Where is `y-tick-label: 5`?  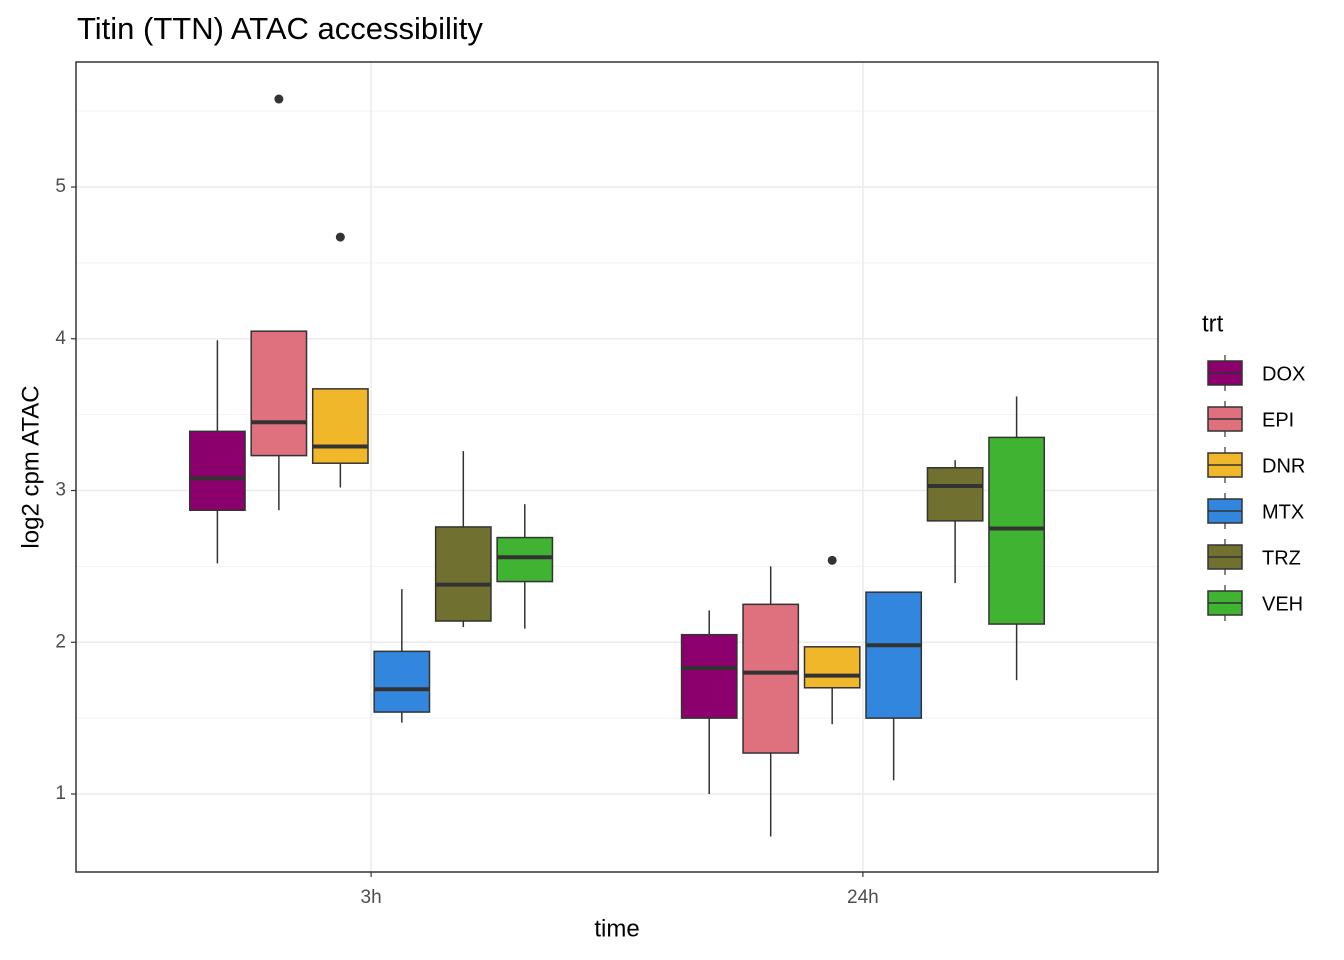 y-tick-label: 5 is located at coordinates (60, 186).